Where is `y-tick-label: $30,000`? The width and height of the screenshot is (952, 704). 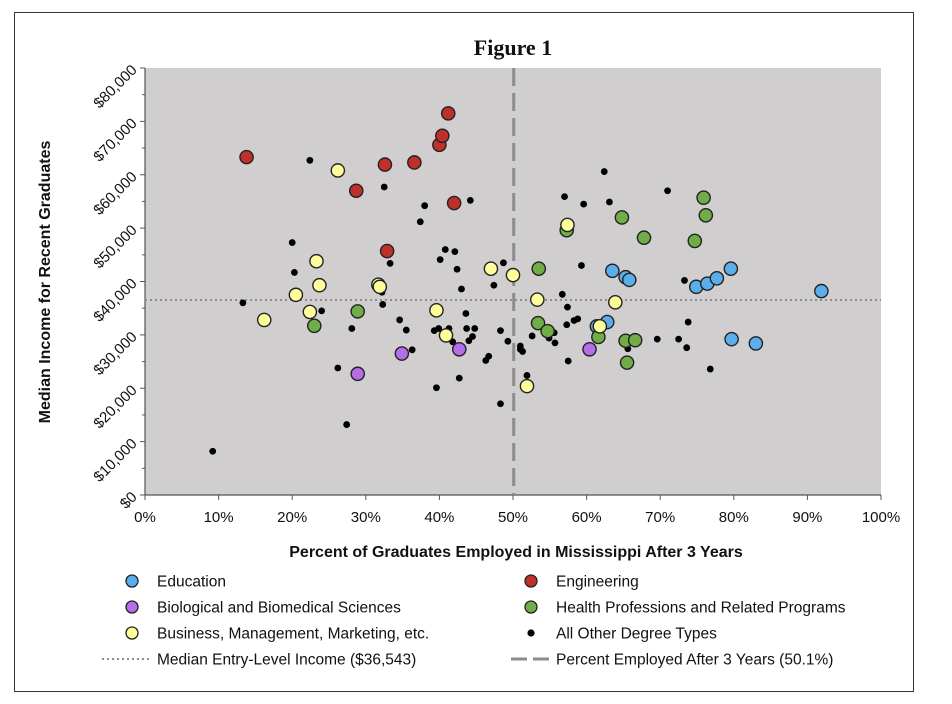 y-tick-label: $30,000 is located at coordinates (115, 354).